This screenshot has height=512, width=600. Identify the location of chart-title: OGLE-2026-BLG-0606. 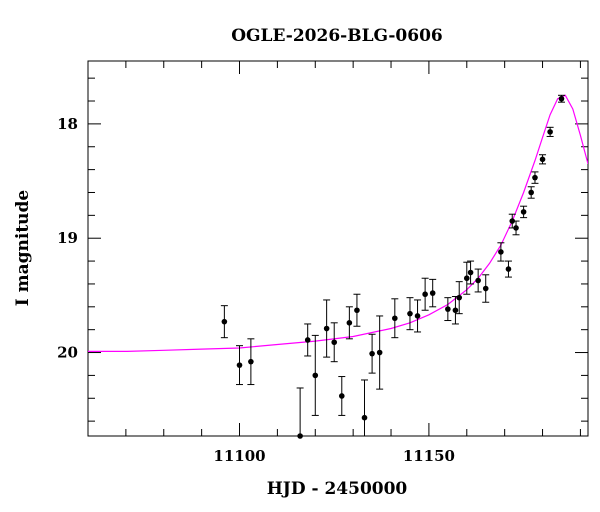
(337, 36).